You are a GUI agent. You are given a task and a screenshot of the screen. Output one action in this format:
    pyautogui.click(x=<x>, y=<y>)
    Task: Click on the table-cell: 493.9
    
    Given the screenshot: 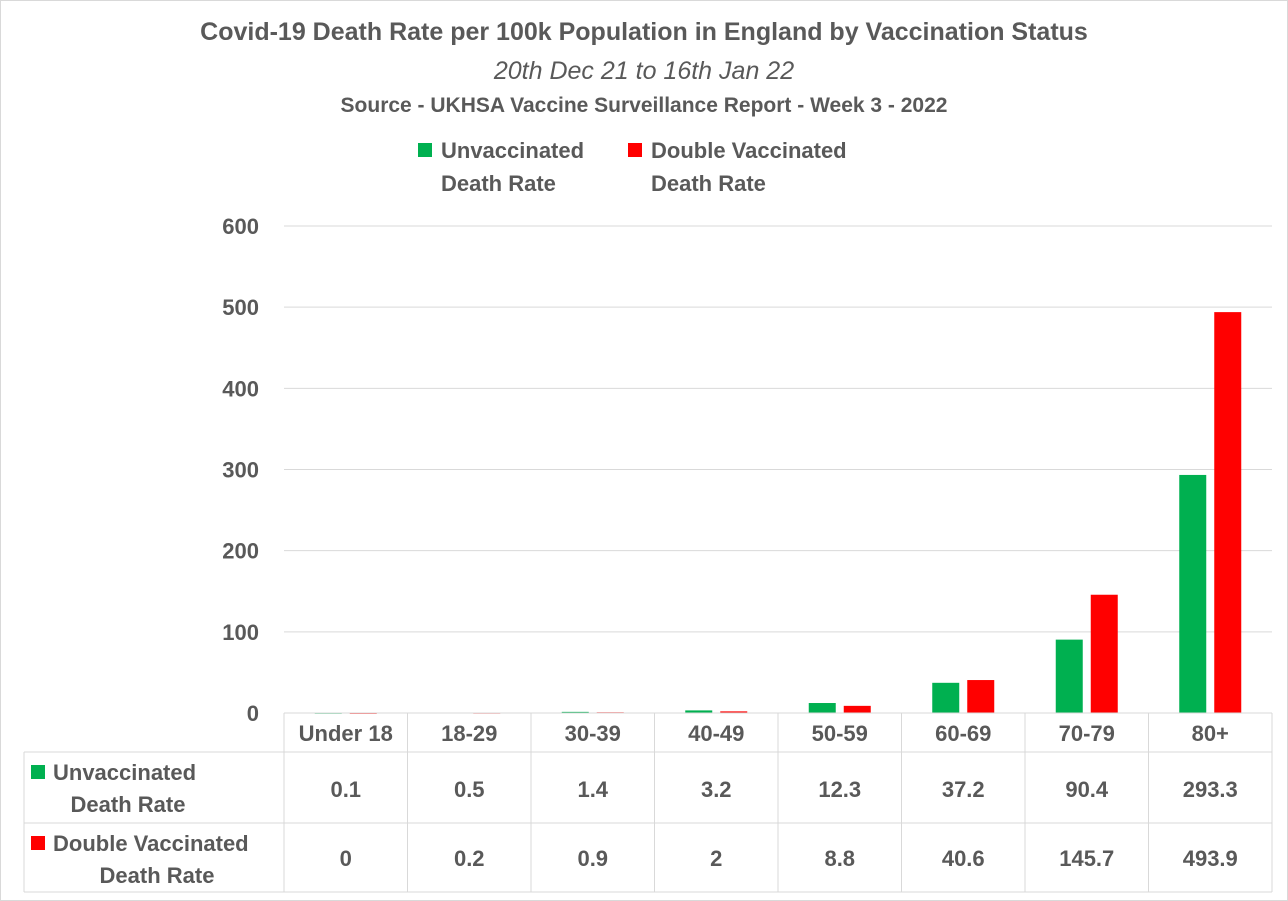 What is the action you would take?
    pyautogui.click(x=1210, y=858)
    